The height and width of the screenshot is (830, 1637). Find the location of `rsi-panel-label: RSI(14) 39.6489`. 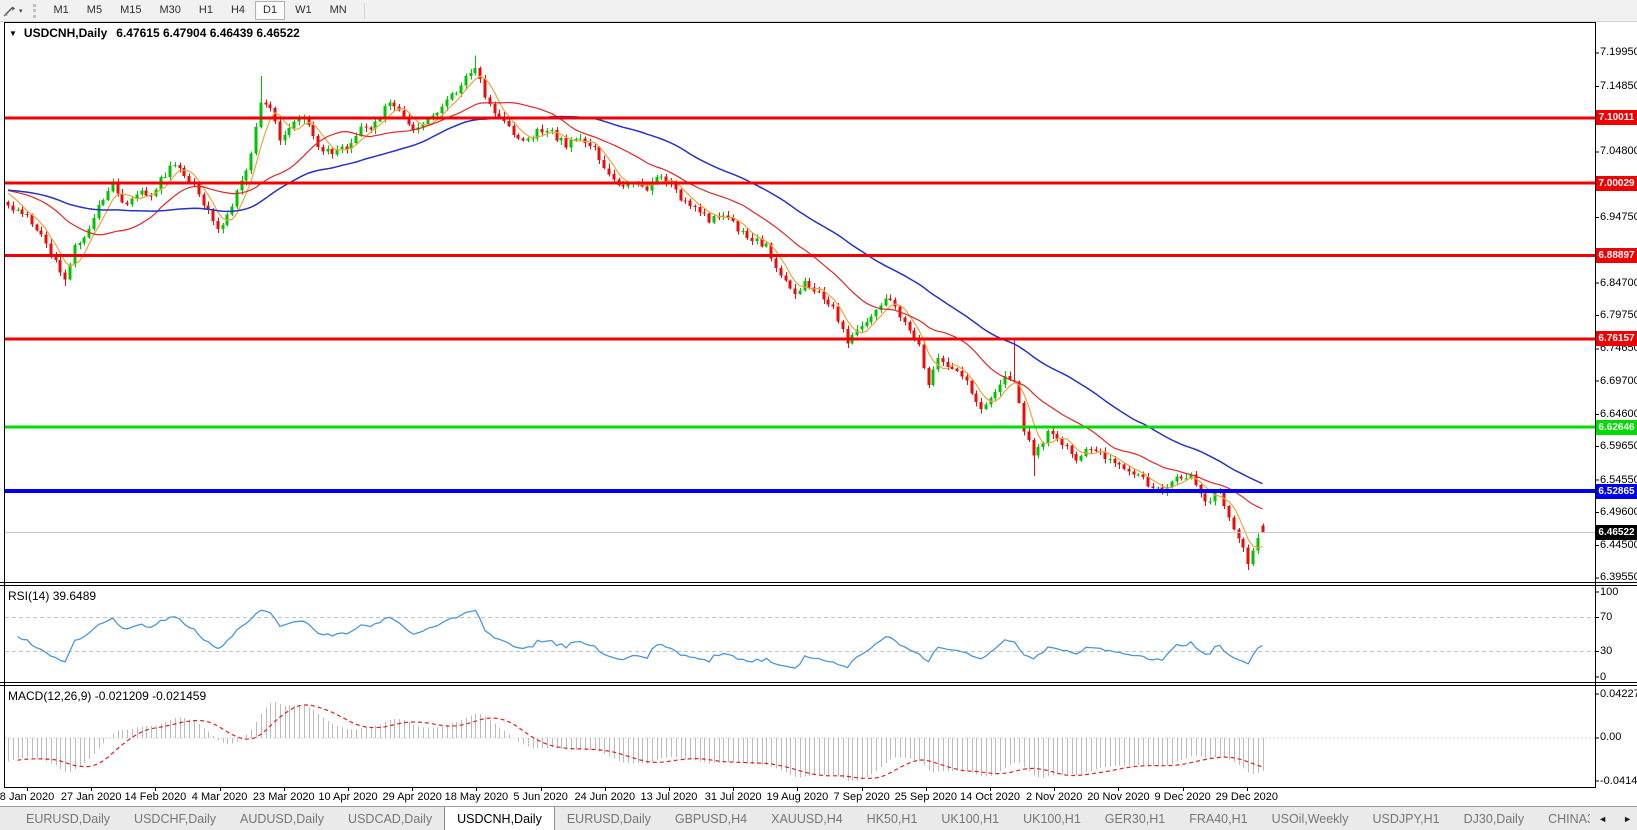

rsi-panel-label: RSI(14) 39.6489 is located at coordinates (52, 596).